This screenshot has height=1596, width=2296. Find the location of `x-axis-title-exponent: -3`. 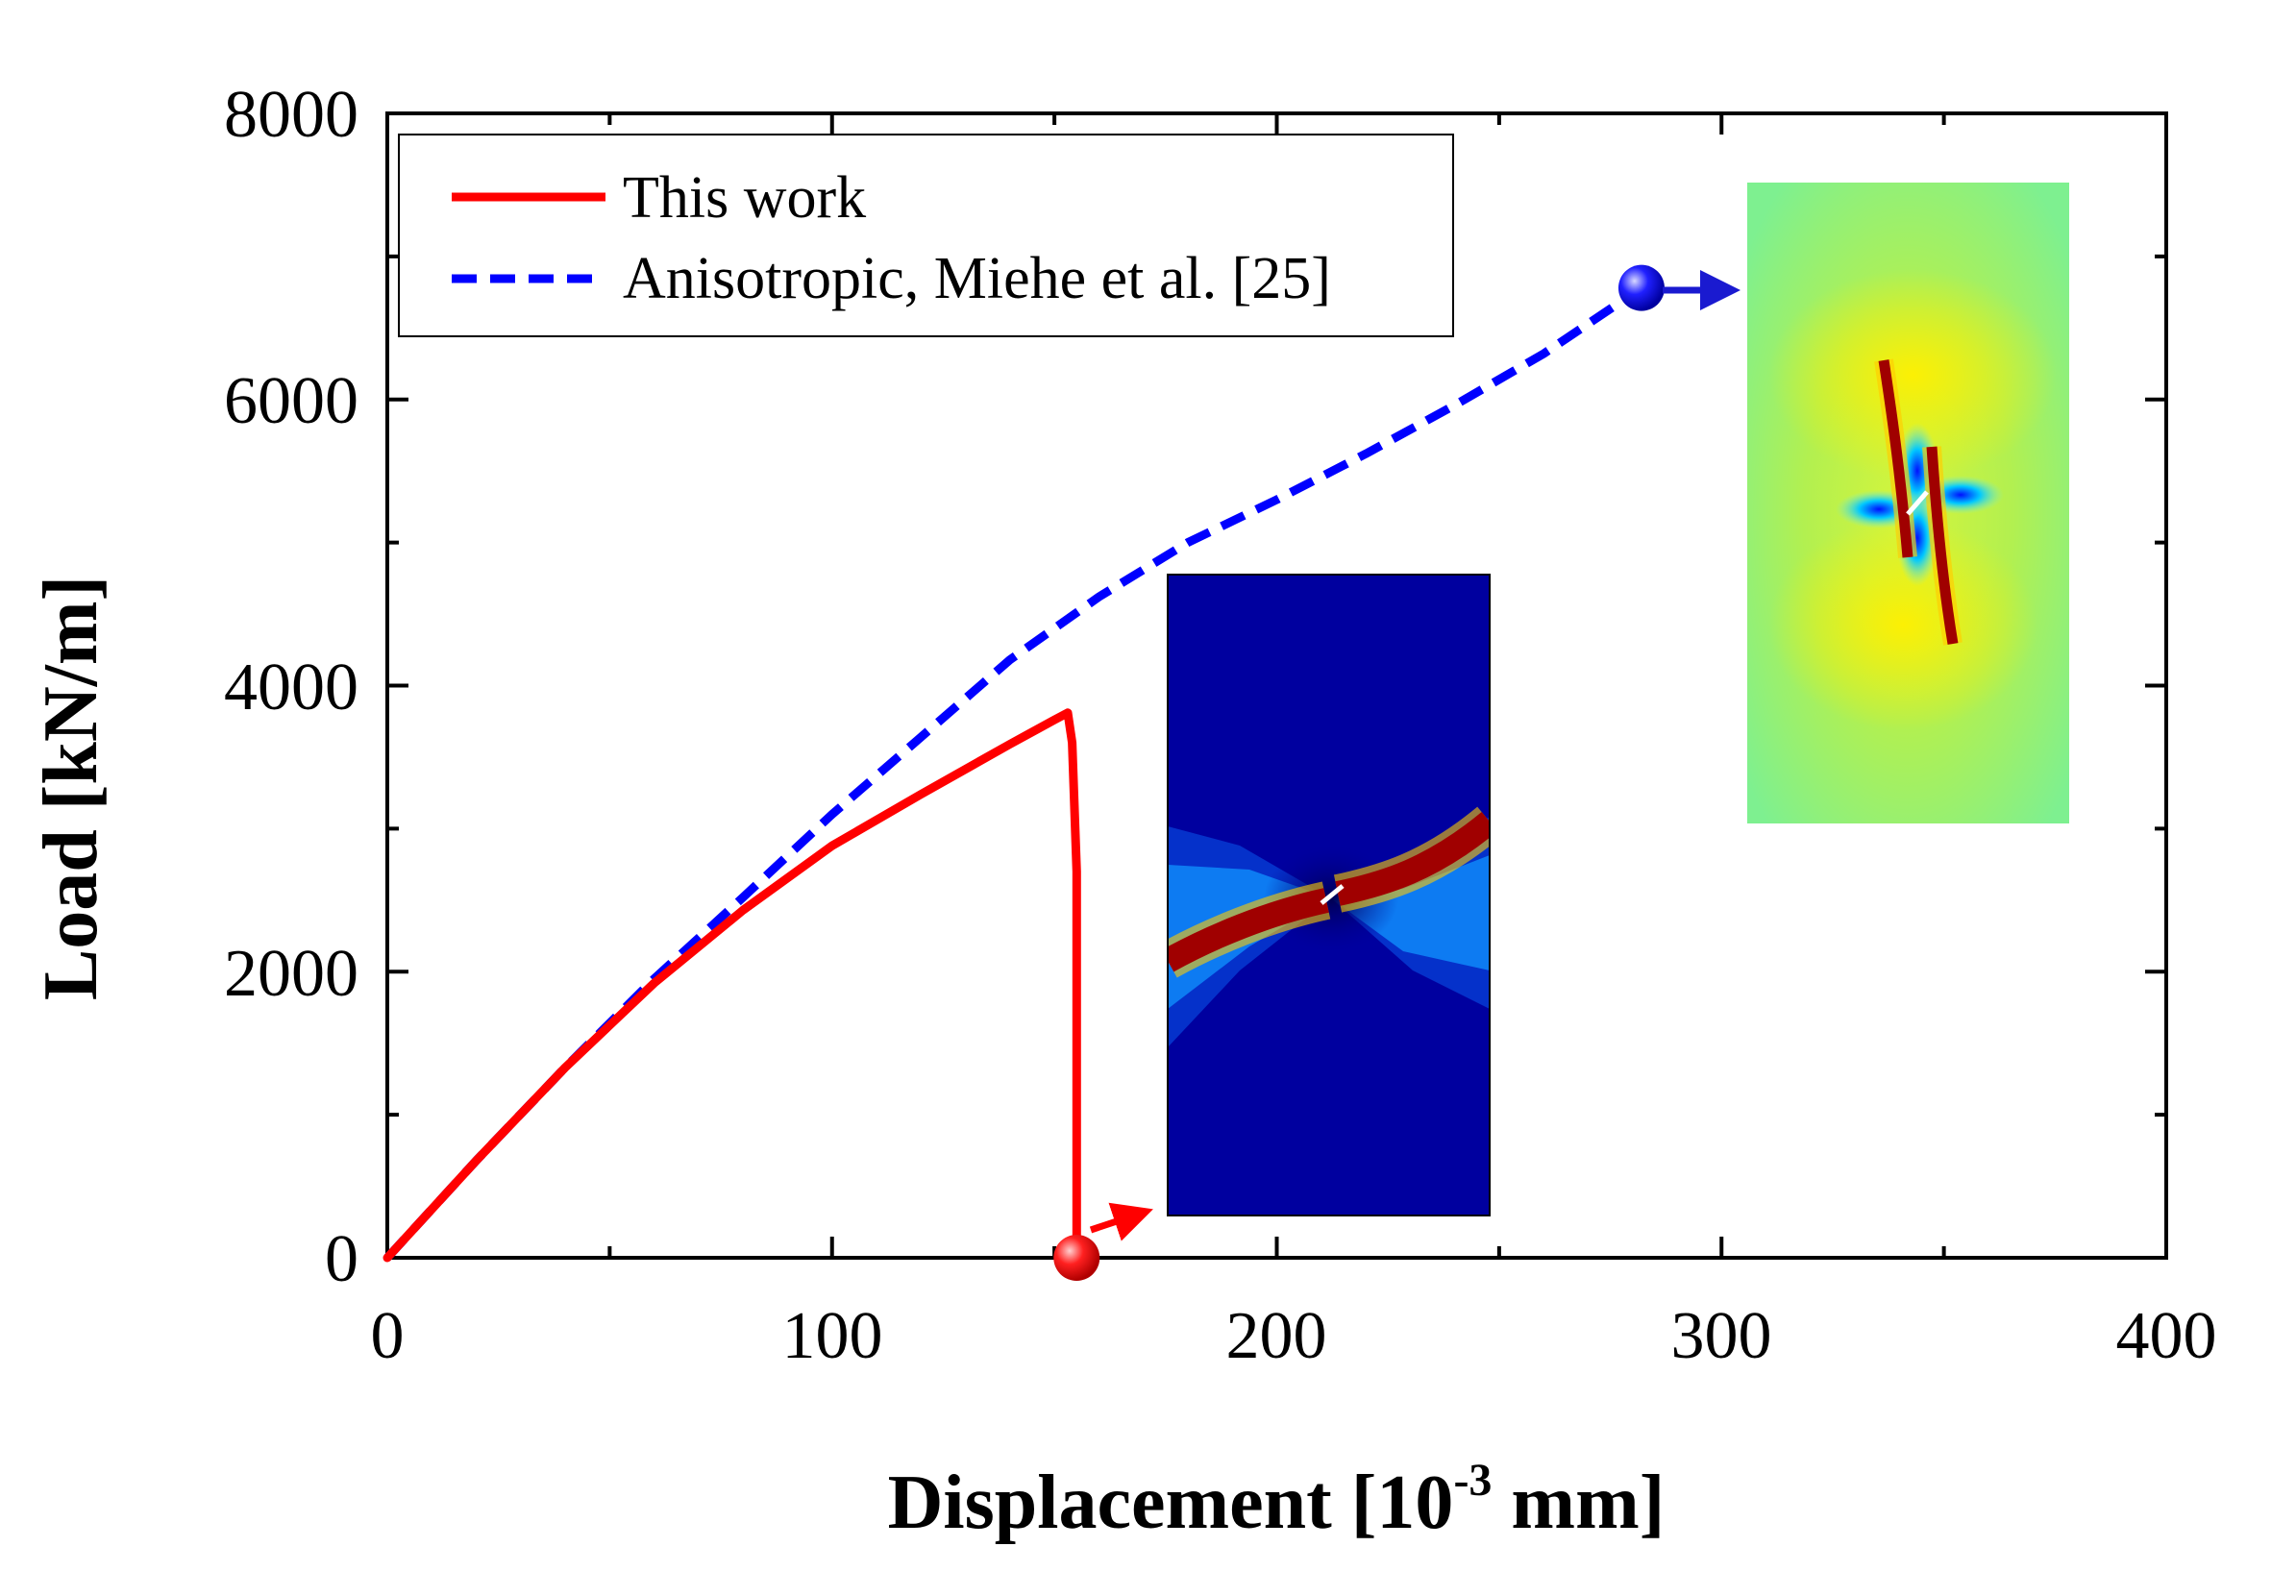

x-axis-title-exponent: -3 is located at coordinates (1473, 1480).